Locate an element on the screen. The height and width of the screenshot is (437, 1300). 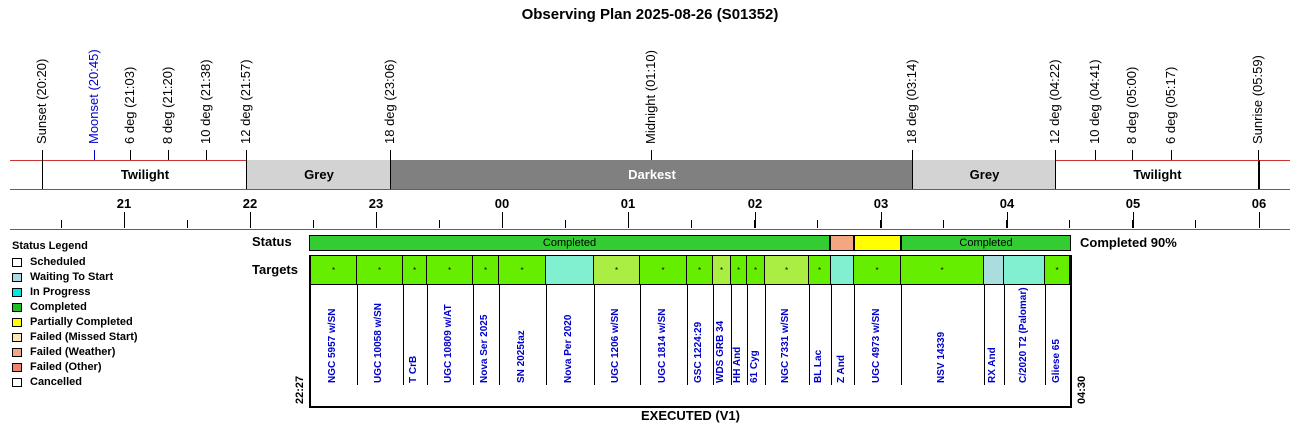
status-completed-2: Completed is located at coordinates (986, 243).